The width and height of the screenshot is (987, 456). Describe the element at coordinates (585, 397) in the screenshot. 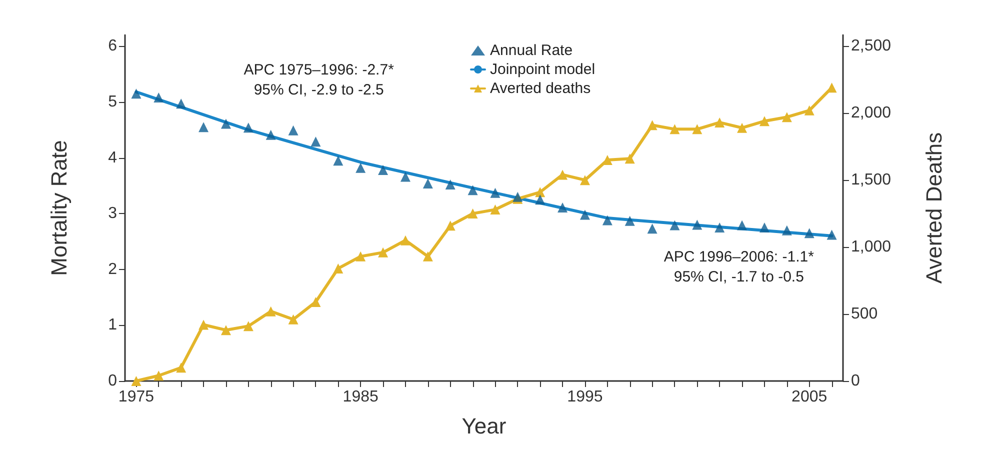

I see `x-tick-label: 1995` at that location.